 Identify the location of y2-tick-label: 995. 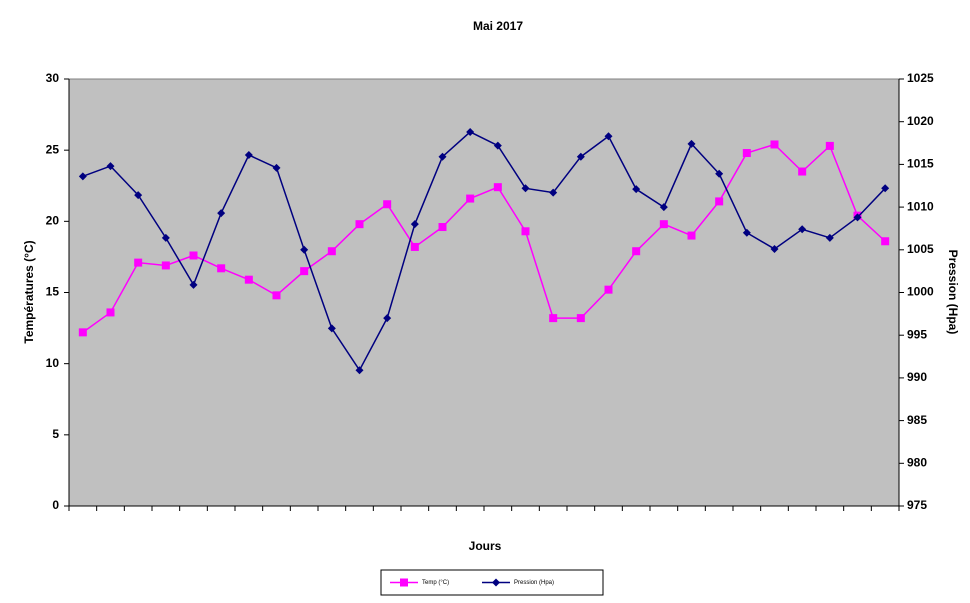
(917, 334).